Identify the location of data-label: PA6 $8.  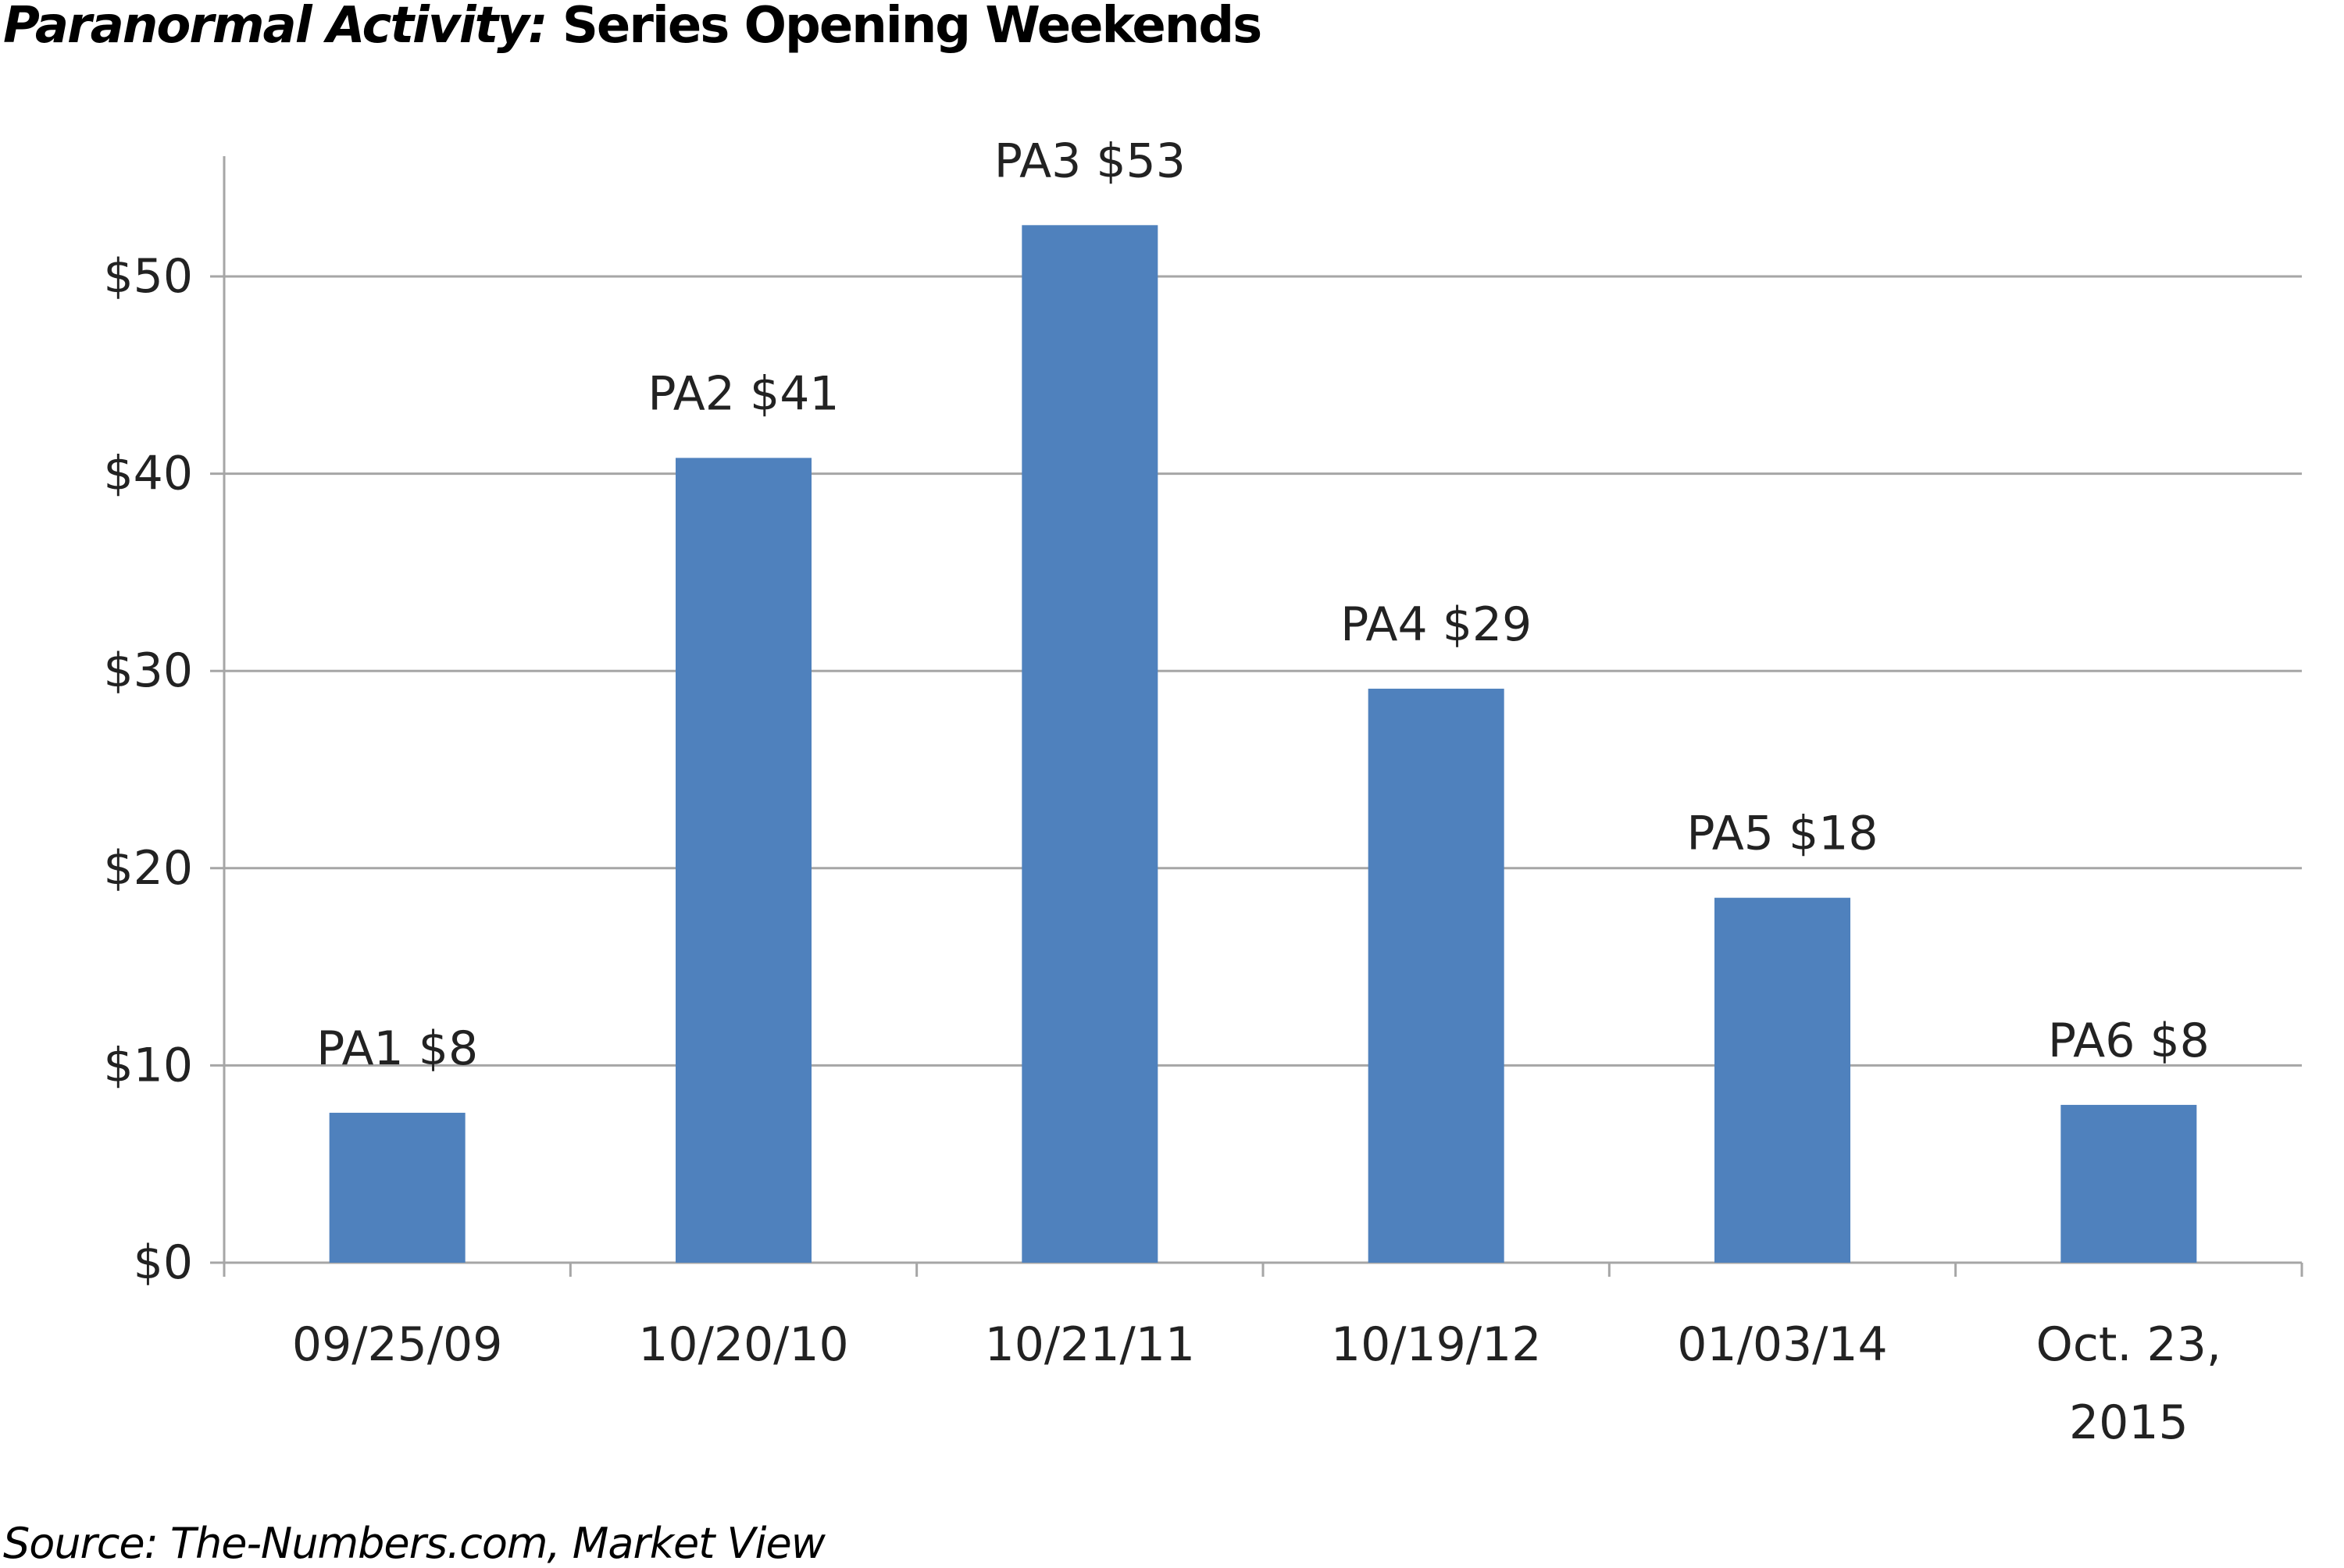
(2129, 1041).